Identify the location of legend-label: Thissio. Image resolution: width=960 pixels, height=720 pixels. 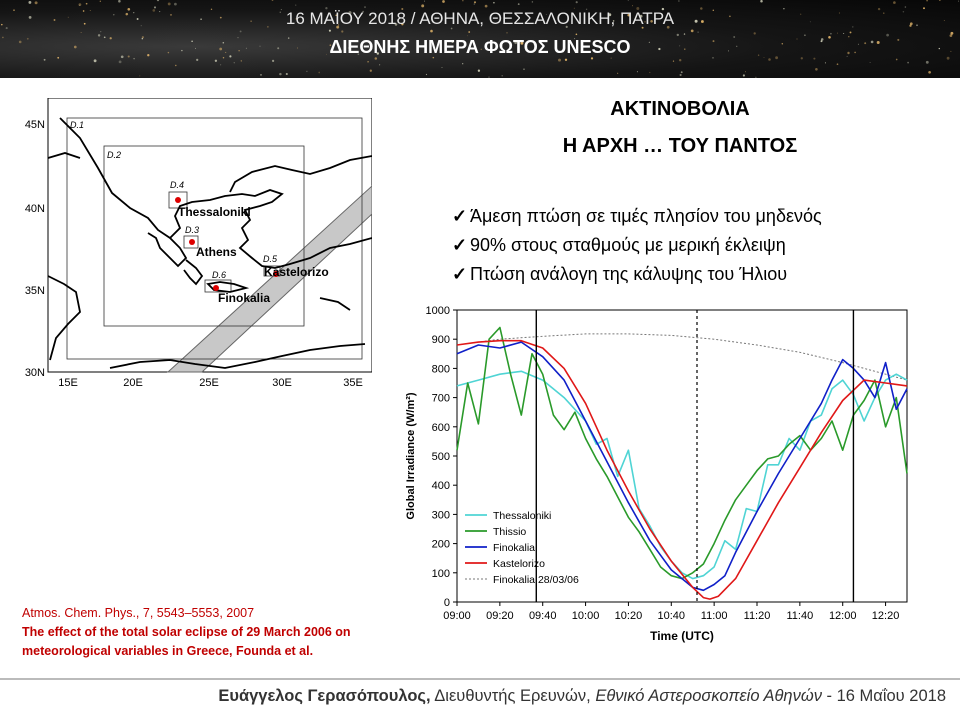
(509, 532).